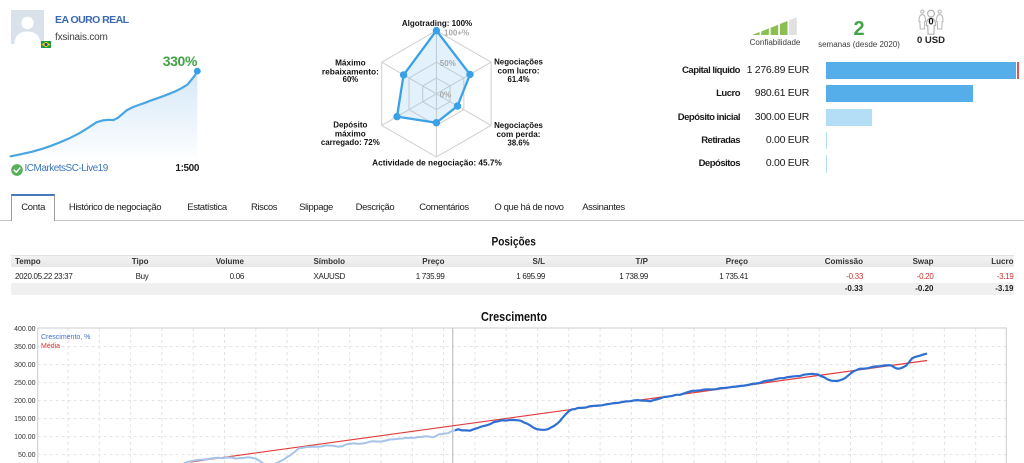 The width and height of the screenshot is (1024, 463). What do you see at coordinates (65, 337) in the screenshot?
I see `svg-text: Crescimento, %` at bounding box center [65, 337].